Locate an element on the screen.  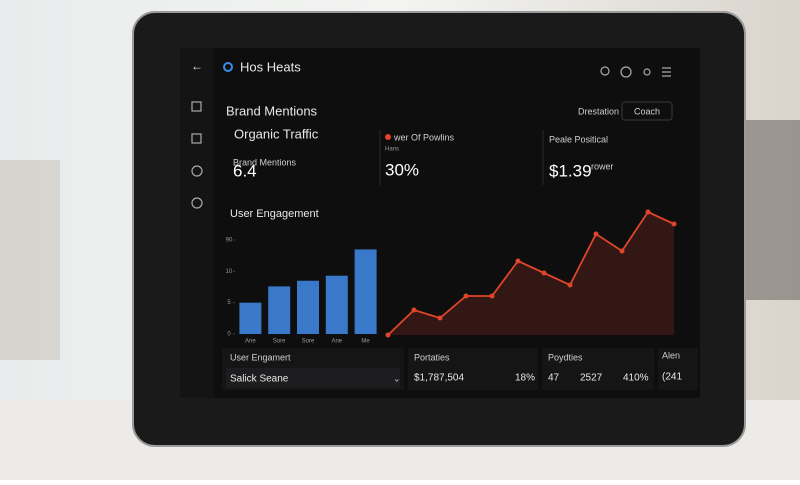
menu-icon is located at coordinates (666, 72).